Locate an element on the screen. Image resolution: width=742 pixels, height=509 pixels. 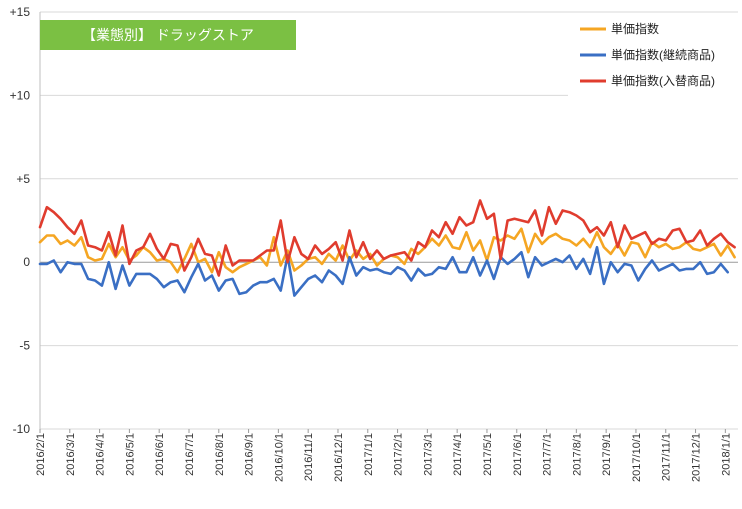
x-tick-label: 2017/6/1 is located at coordinates (518, 454).